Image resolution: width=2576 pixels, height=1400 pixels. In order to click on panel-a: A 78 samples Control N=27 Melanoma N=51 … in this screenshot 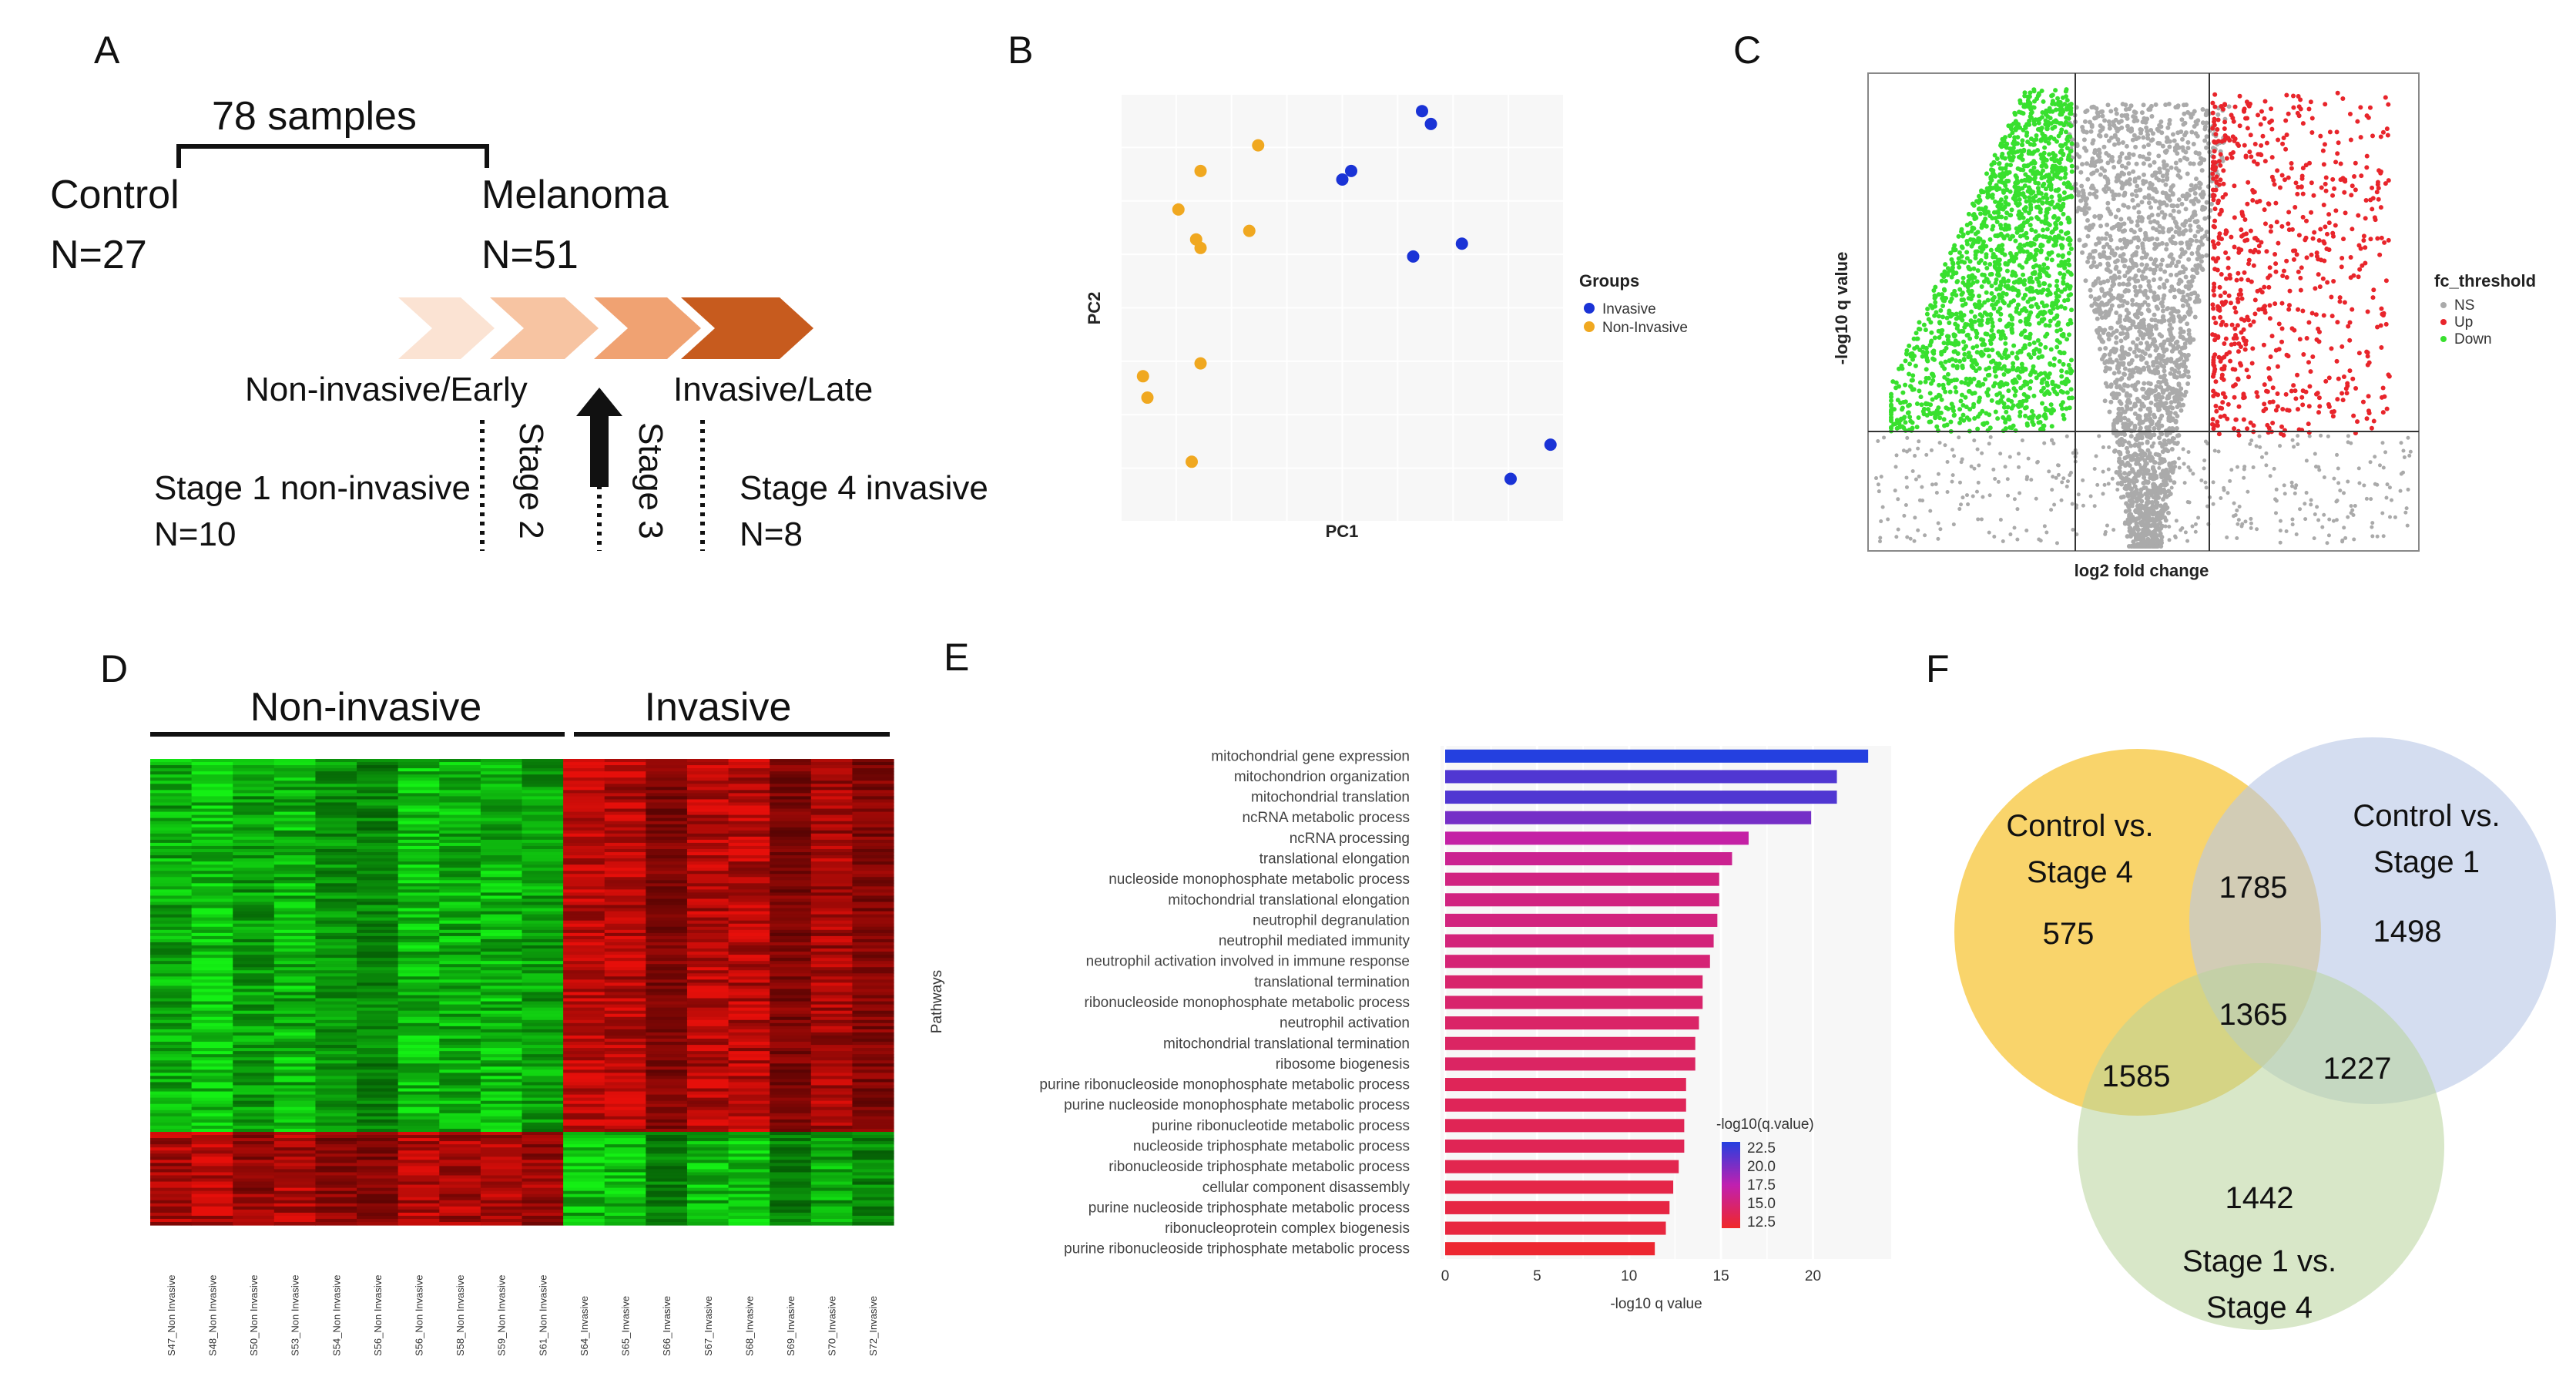, I will do `click(519, 291)`.